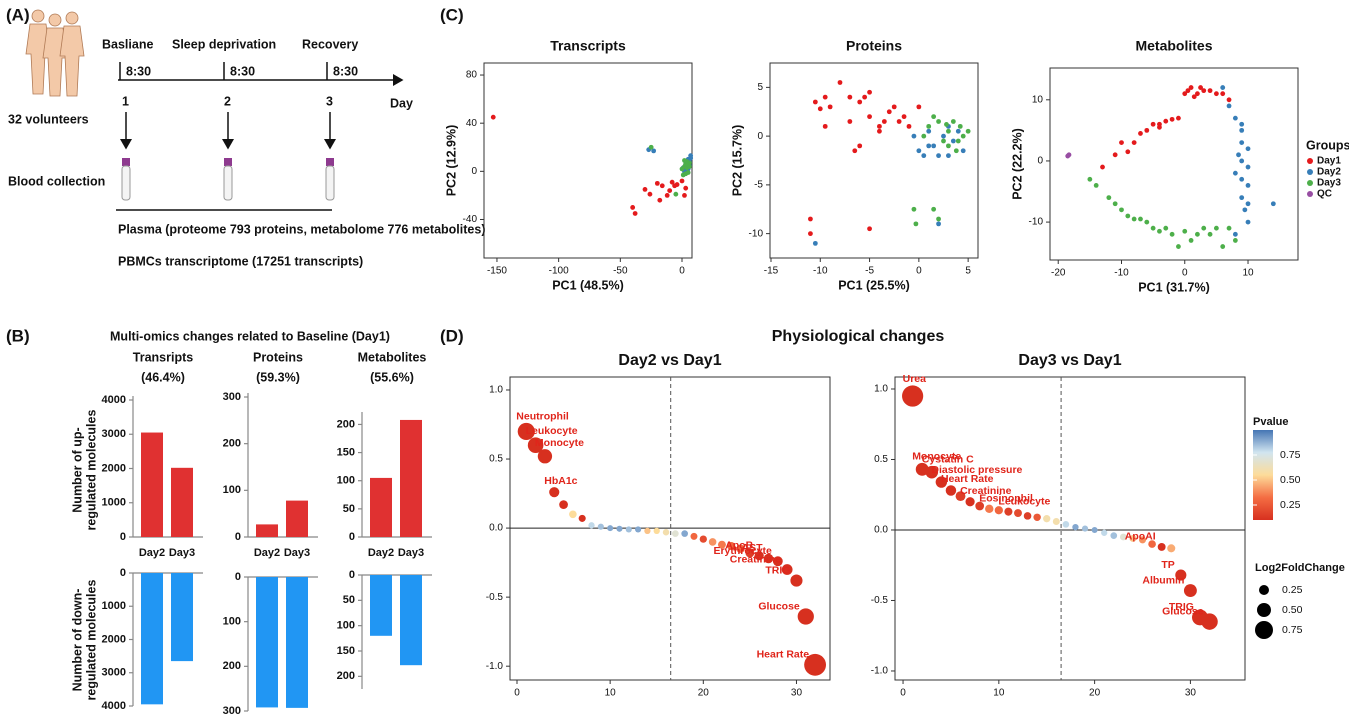  What do you see at coordinates (1300, 568) in the screenshot?
I see `legend-title: Log2FoldChange` at bounding box center [1300, 568].